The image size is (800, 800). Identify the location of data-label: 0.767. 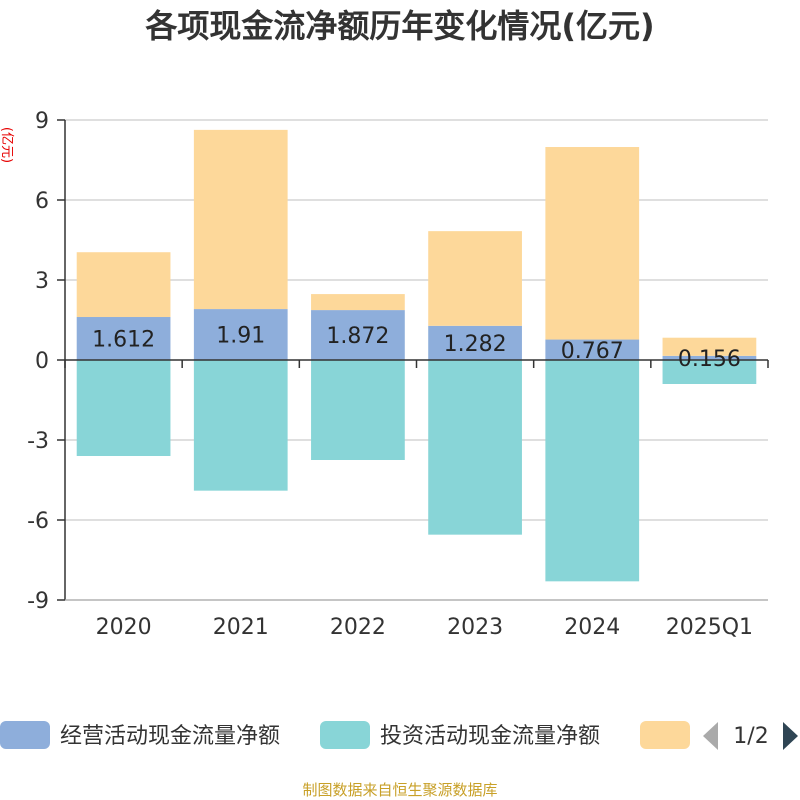
(592, 351).